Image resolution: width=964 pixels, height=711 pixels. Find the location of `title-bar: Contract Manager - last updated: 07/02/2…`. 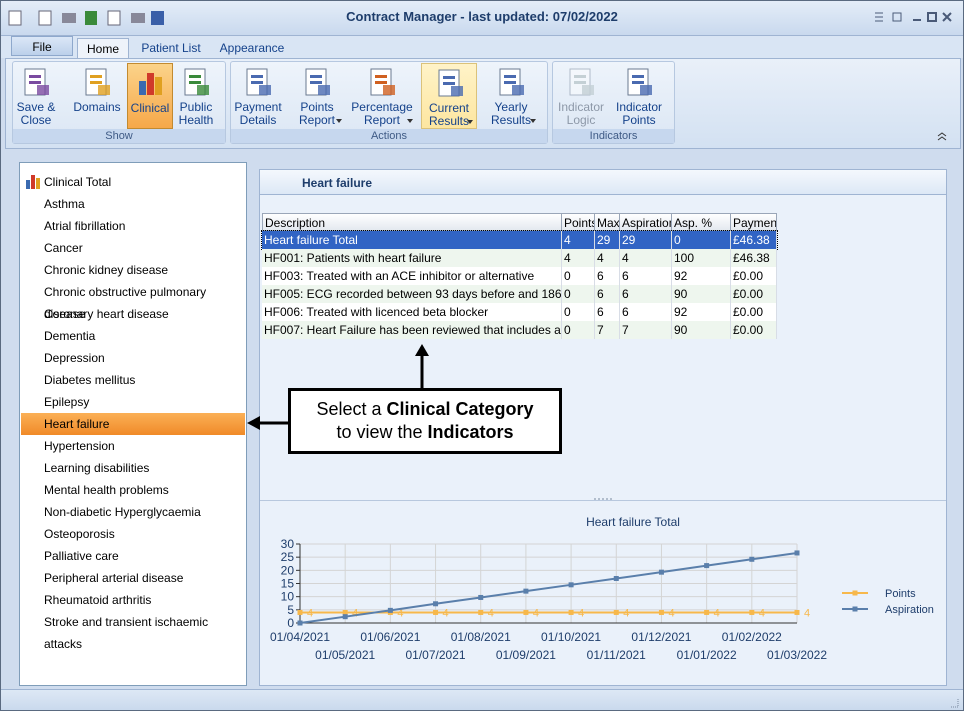

title-bar: Contract Manager - last updated: 07/02/2… is located at coordinates (482, 18).